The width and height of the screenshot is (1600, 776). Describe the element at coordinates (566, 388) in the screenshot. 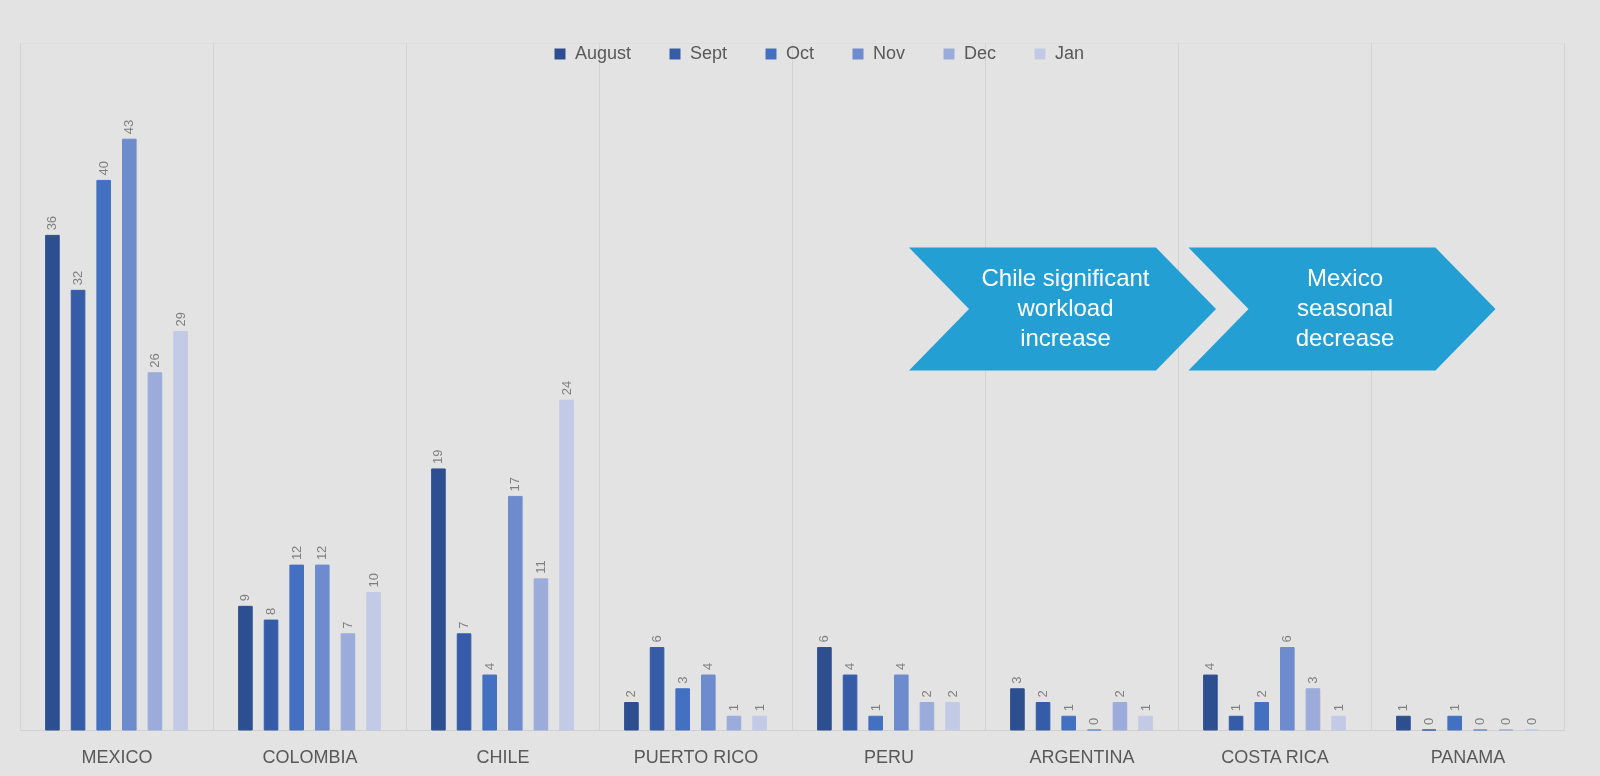

I see `data-label: 24` at that location.